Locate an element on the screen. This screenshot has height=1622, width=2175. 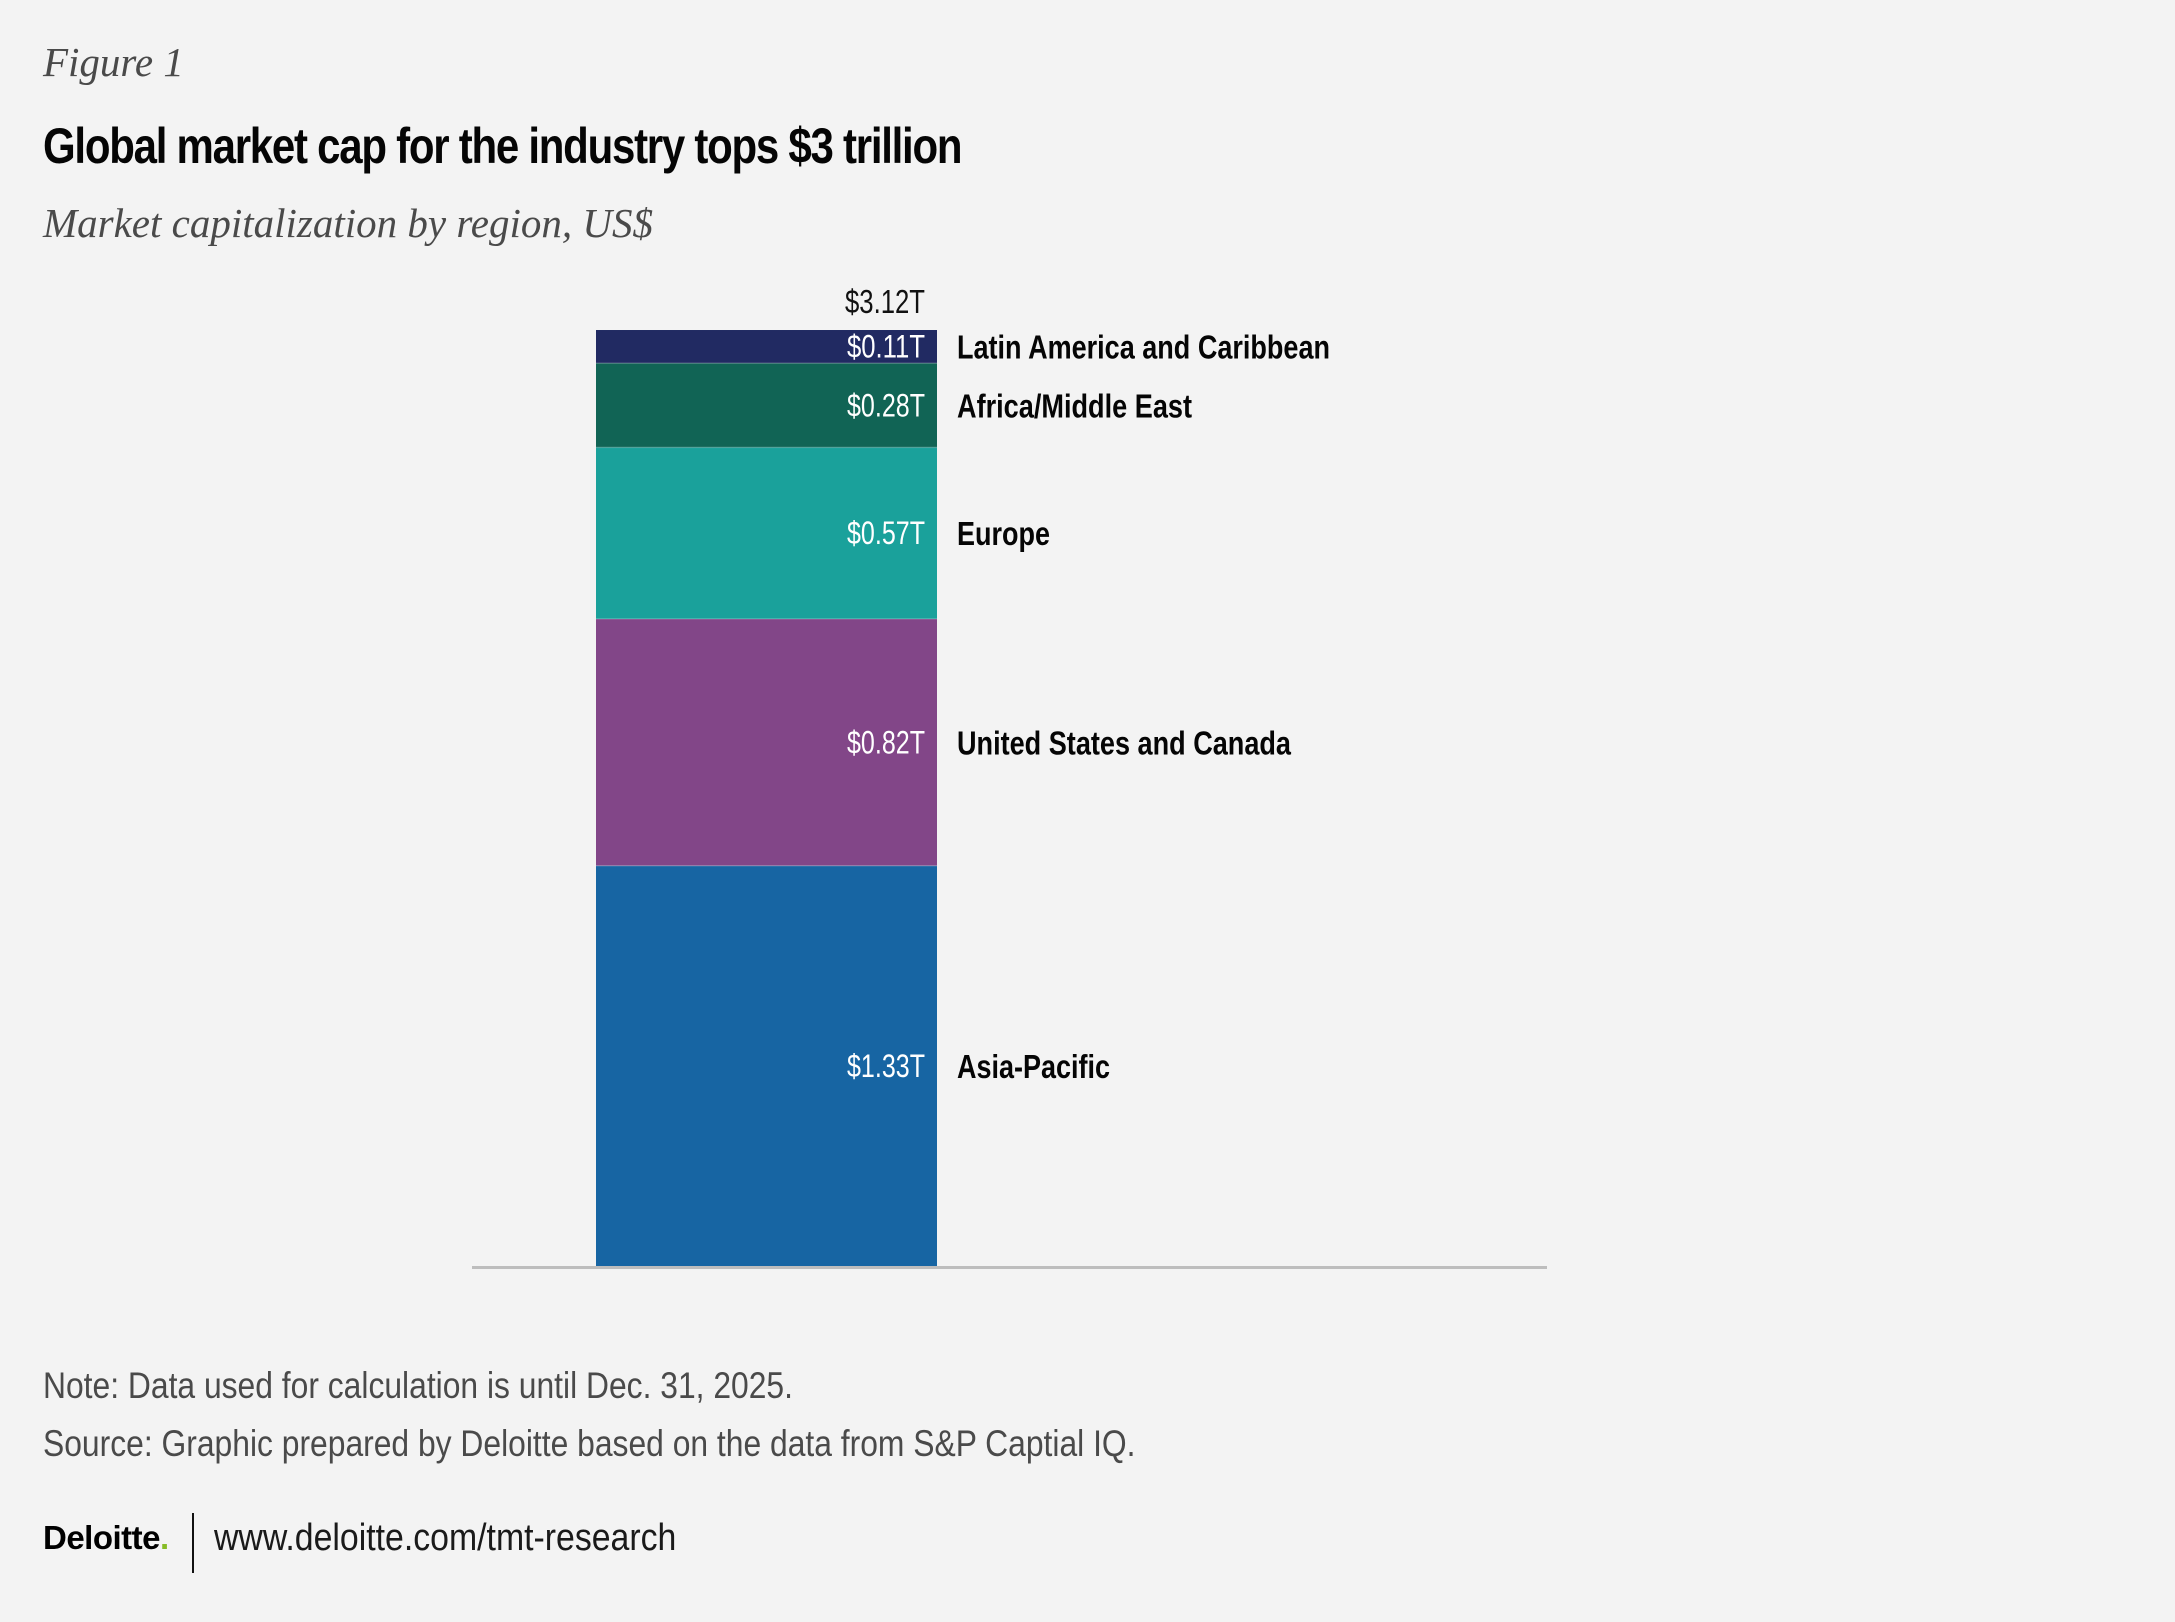
bar-segment-africa-middle-east is located at coordinates (766, 405).